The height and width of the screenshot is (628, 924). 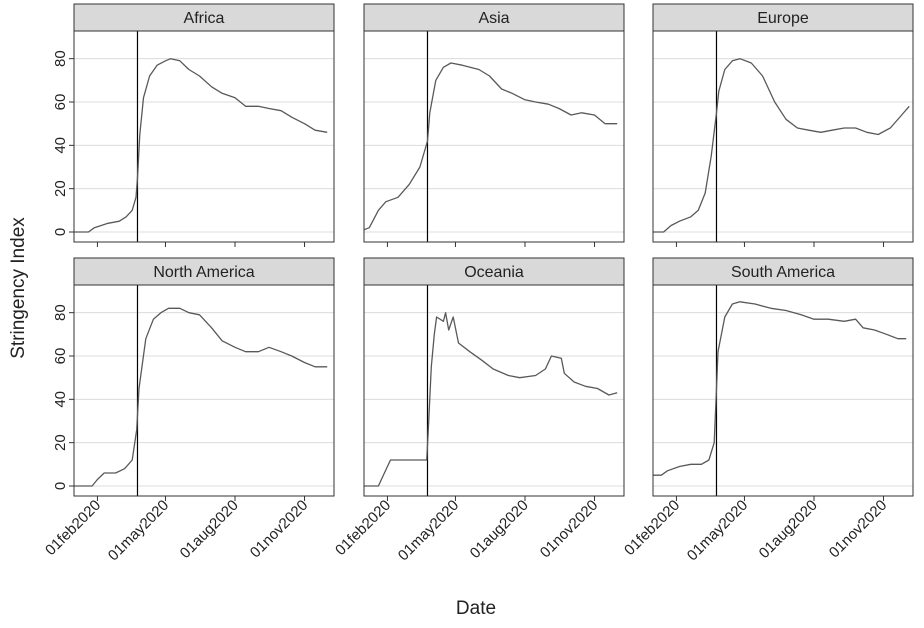 I want to click on facet-strip-label: Africa, so click(x=204, y=18).